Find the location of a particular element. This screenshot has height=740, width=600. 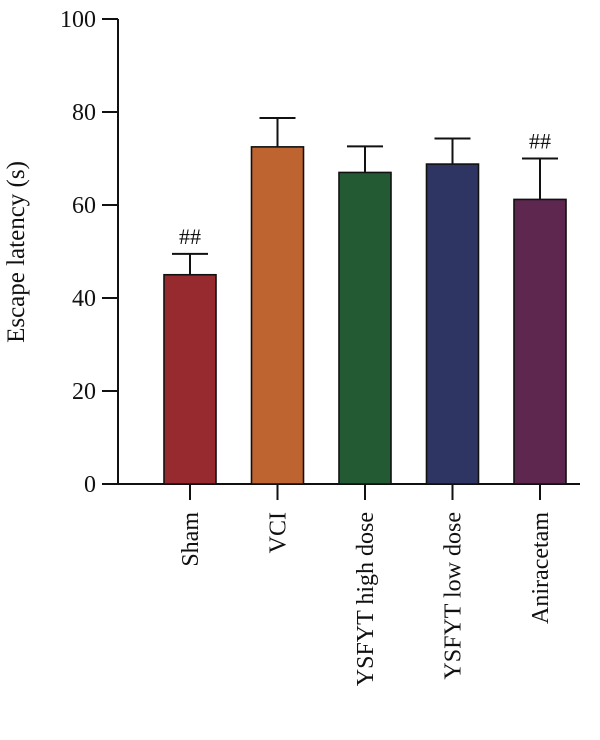

x-tick-label: YSFYT high dose is located at coordinates (366, 599).